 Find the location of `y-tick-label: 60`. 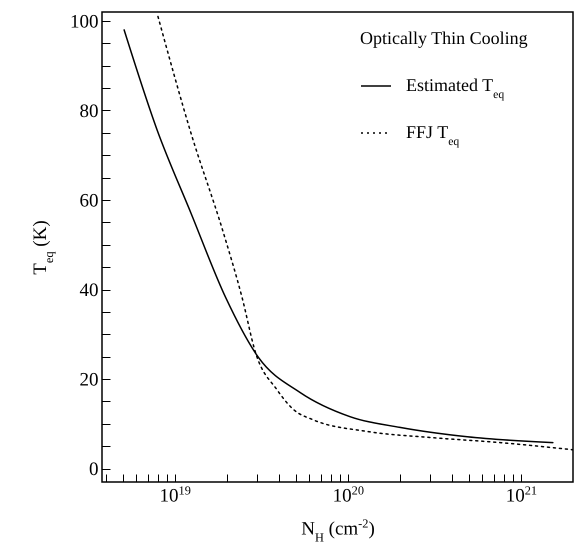

y-tick-label: 60 is located at coordinates (89, 201).